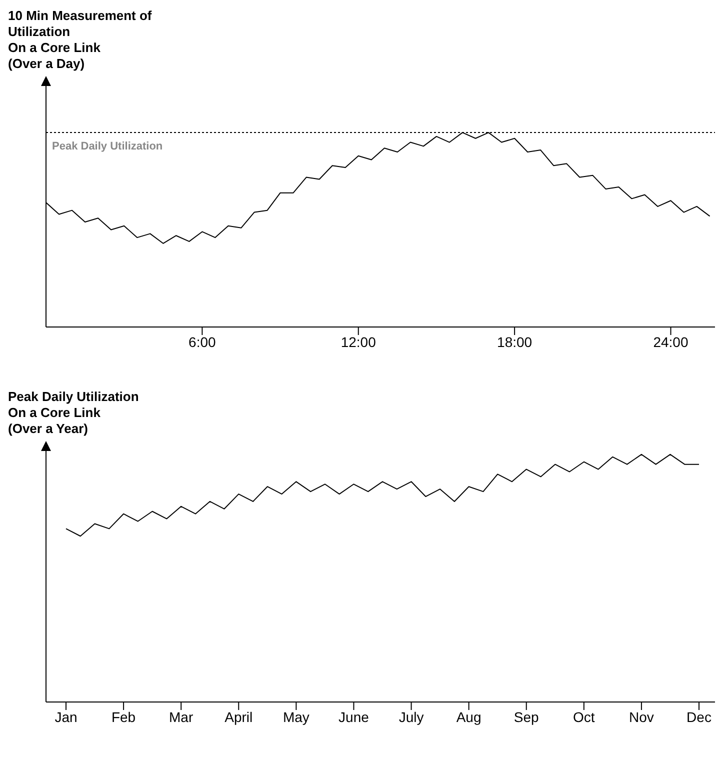  Describe the element at coordinates (296, 716) in the screenshot. I see `x-tick-label: May` at that location.